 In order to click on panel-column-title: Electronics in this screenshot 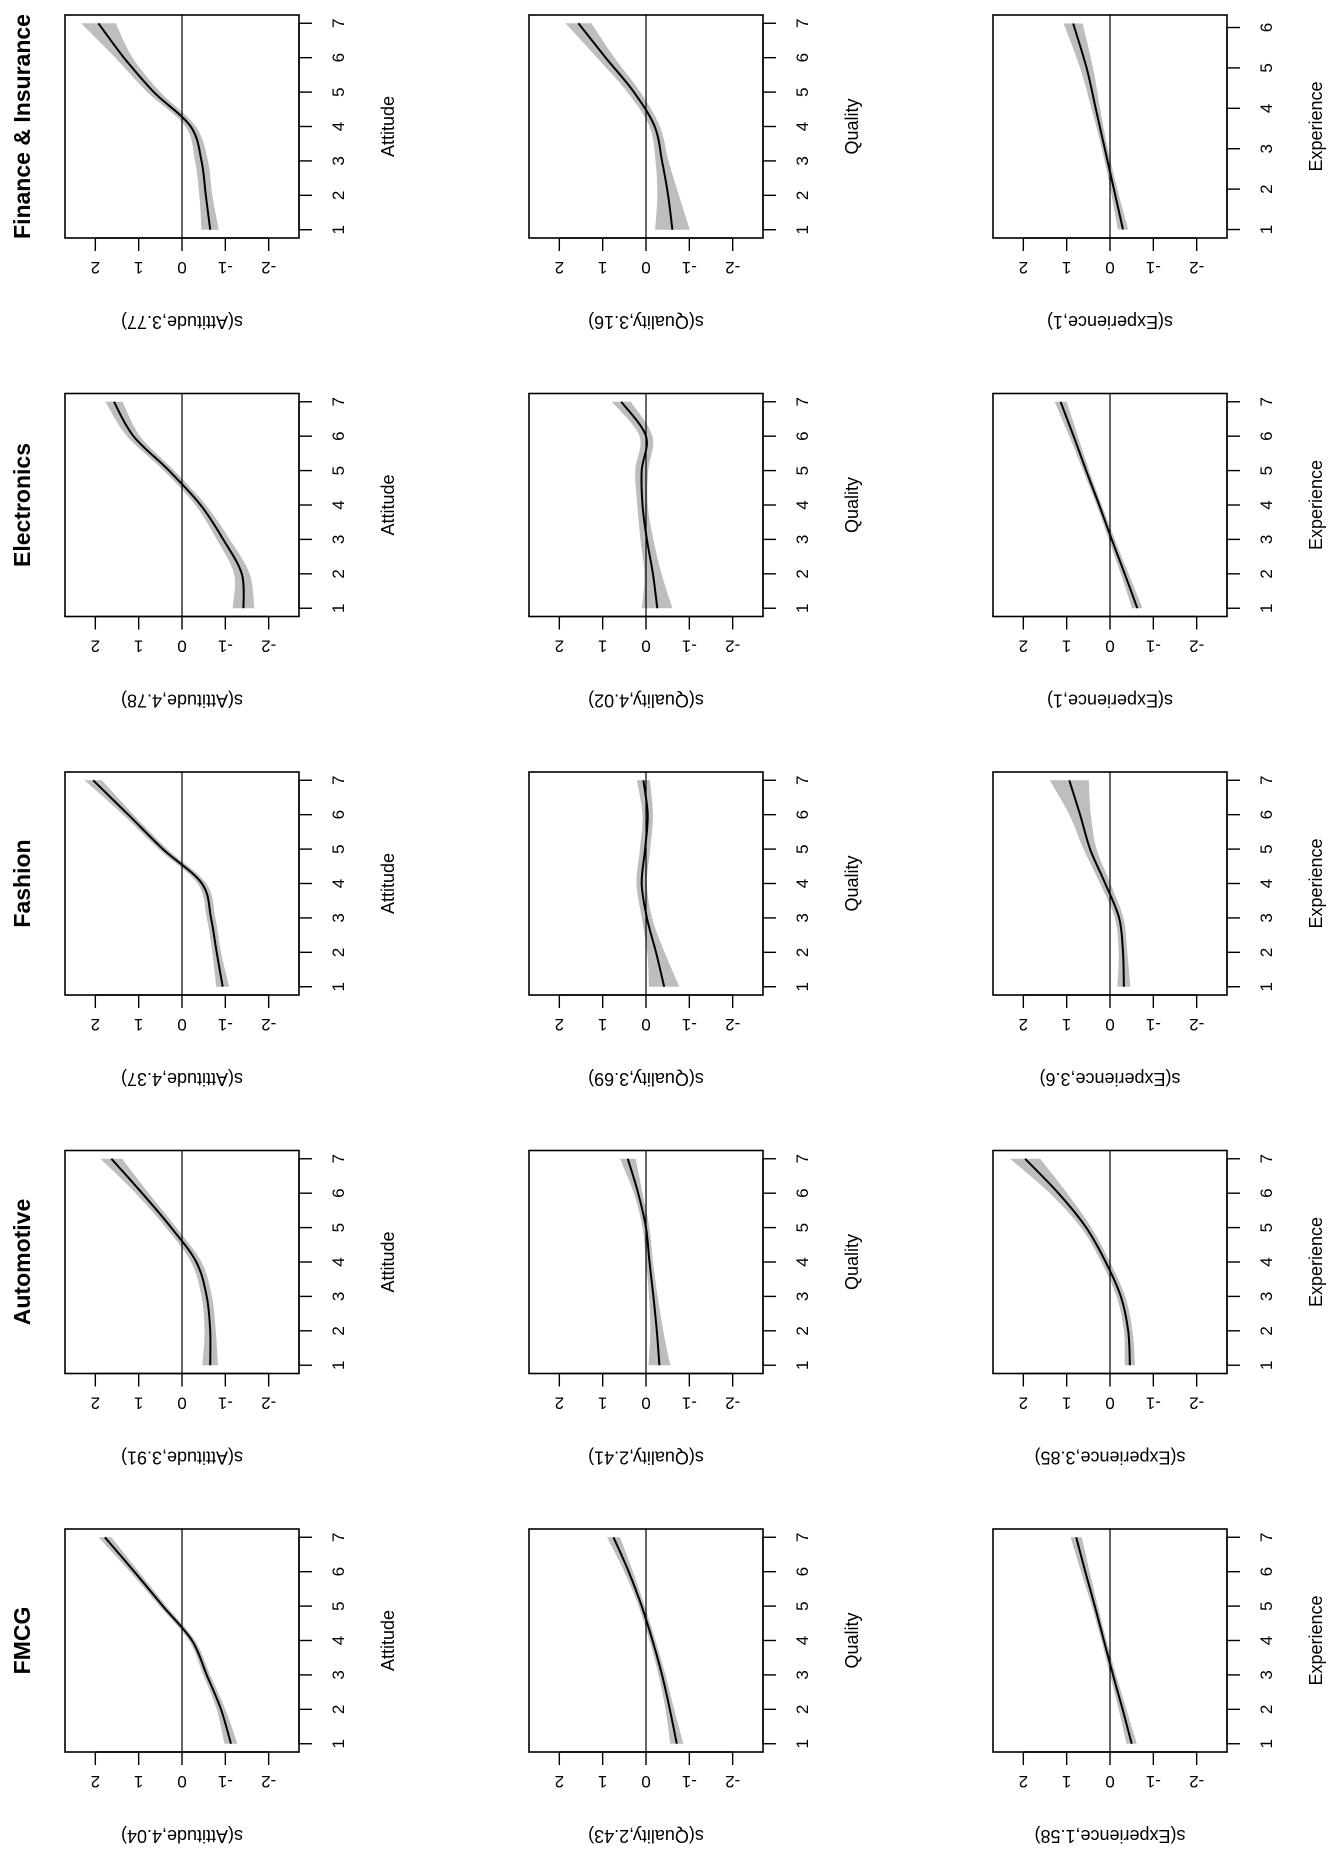, I will do `click(22, 505)`.